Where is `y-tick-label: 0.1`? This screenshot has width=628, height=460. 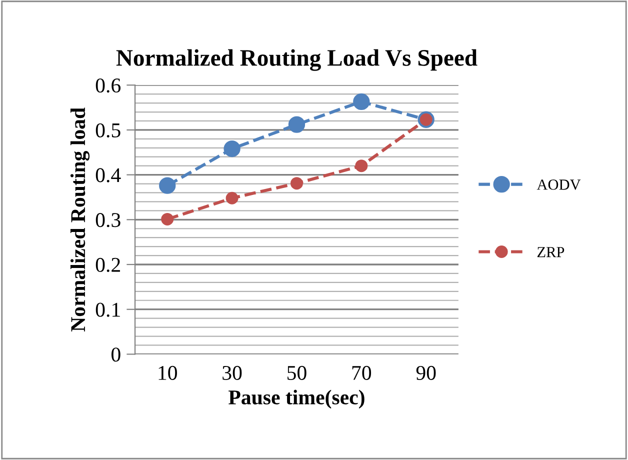 y-tick-label: 0.1 is located at coordinates (108, 309).